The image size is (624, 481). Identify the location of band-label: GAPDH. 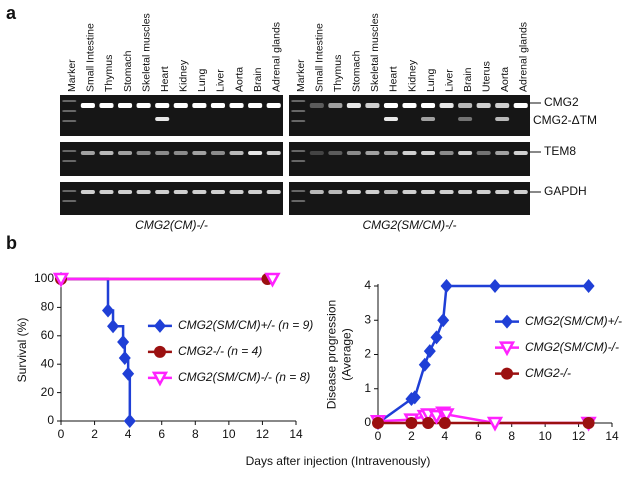
(565, 191).